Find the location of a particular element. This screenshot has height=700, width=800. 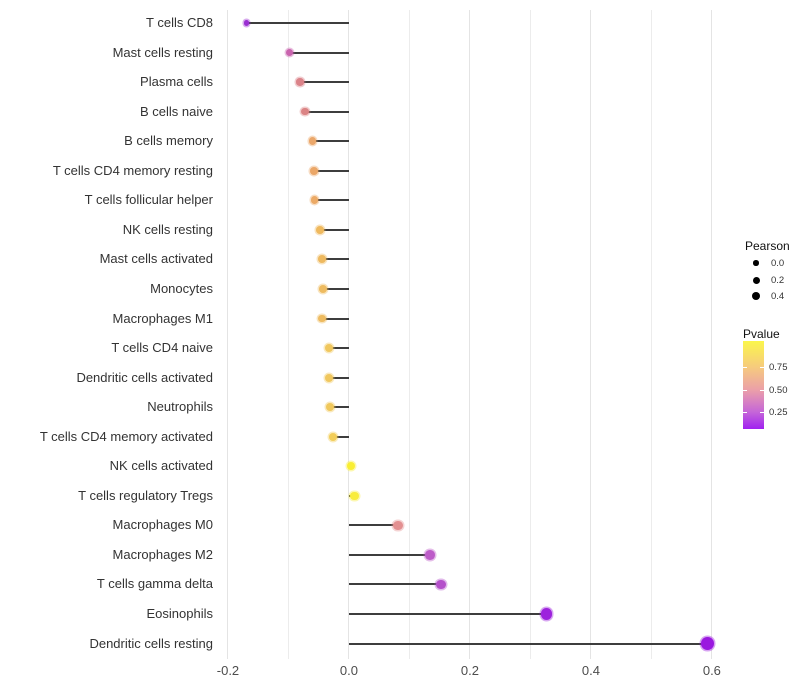

x-tick-label: 0.4 is located at coordinates (590, 670).